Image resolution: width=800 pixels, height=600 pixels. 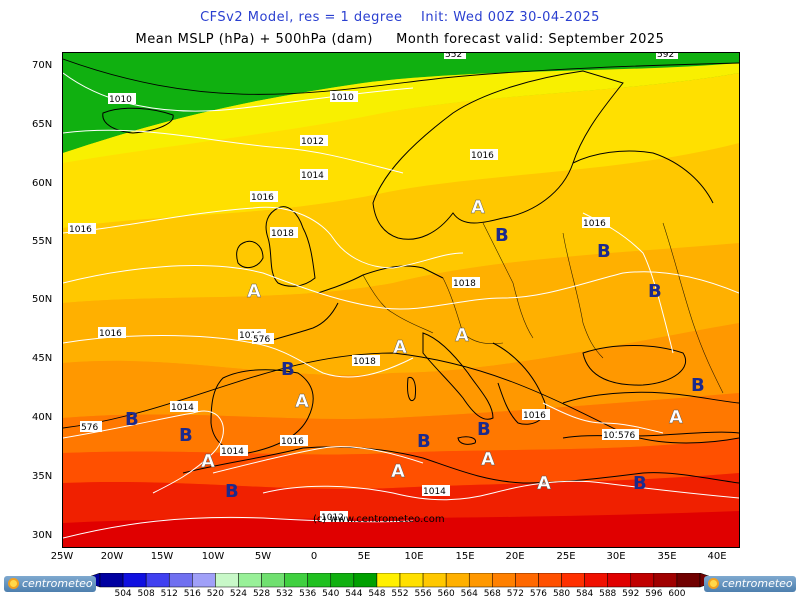 What do you see at coordinates (332, 518) in the screenshot?
I see `isobar-label: 1012` at bounding box center [332, 518].